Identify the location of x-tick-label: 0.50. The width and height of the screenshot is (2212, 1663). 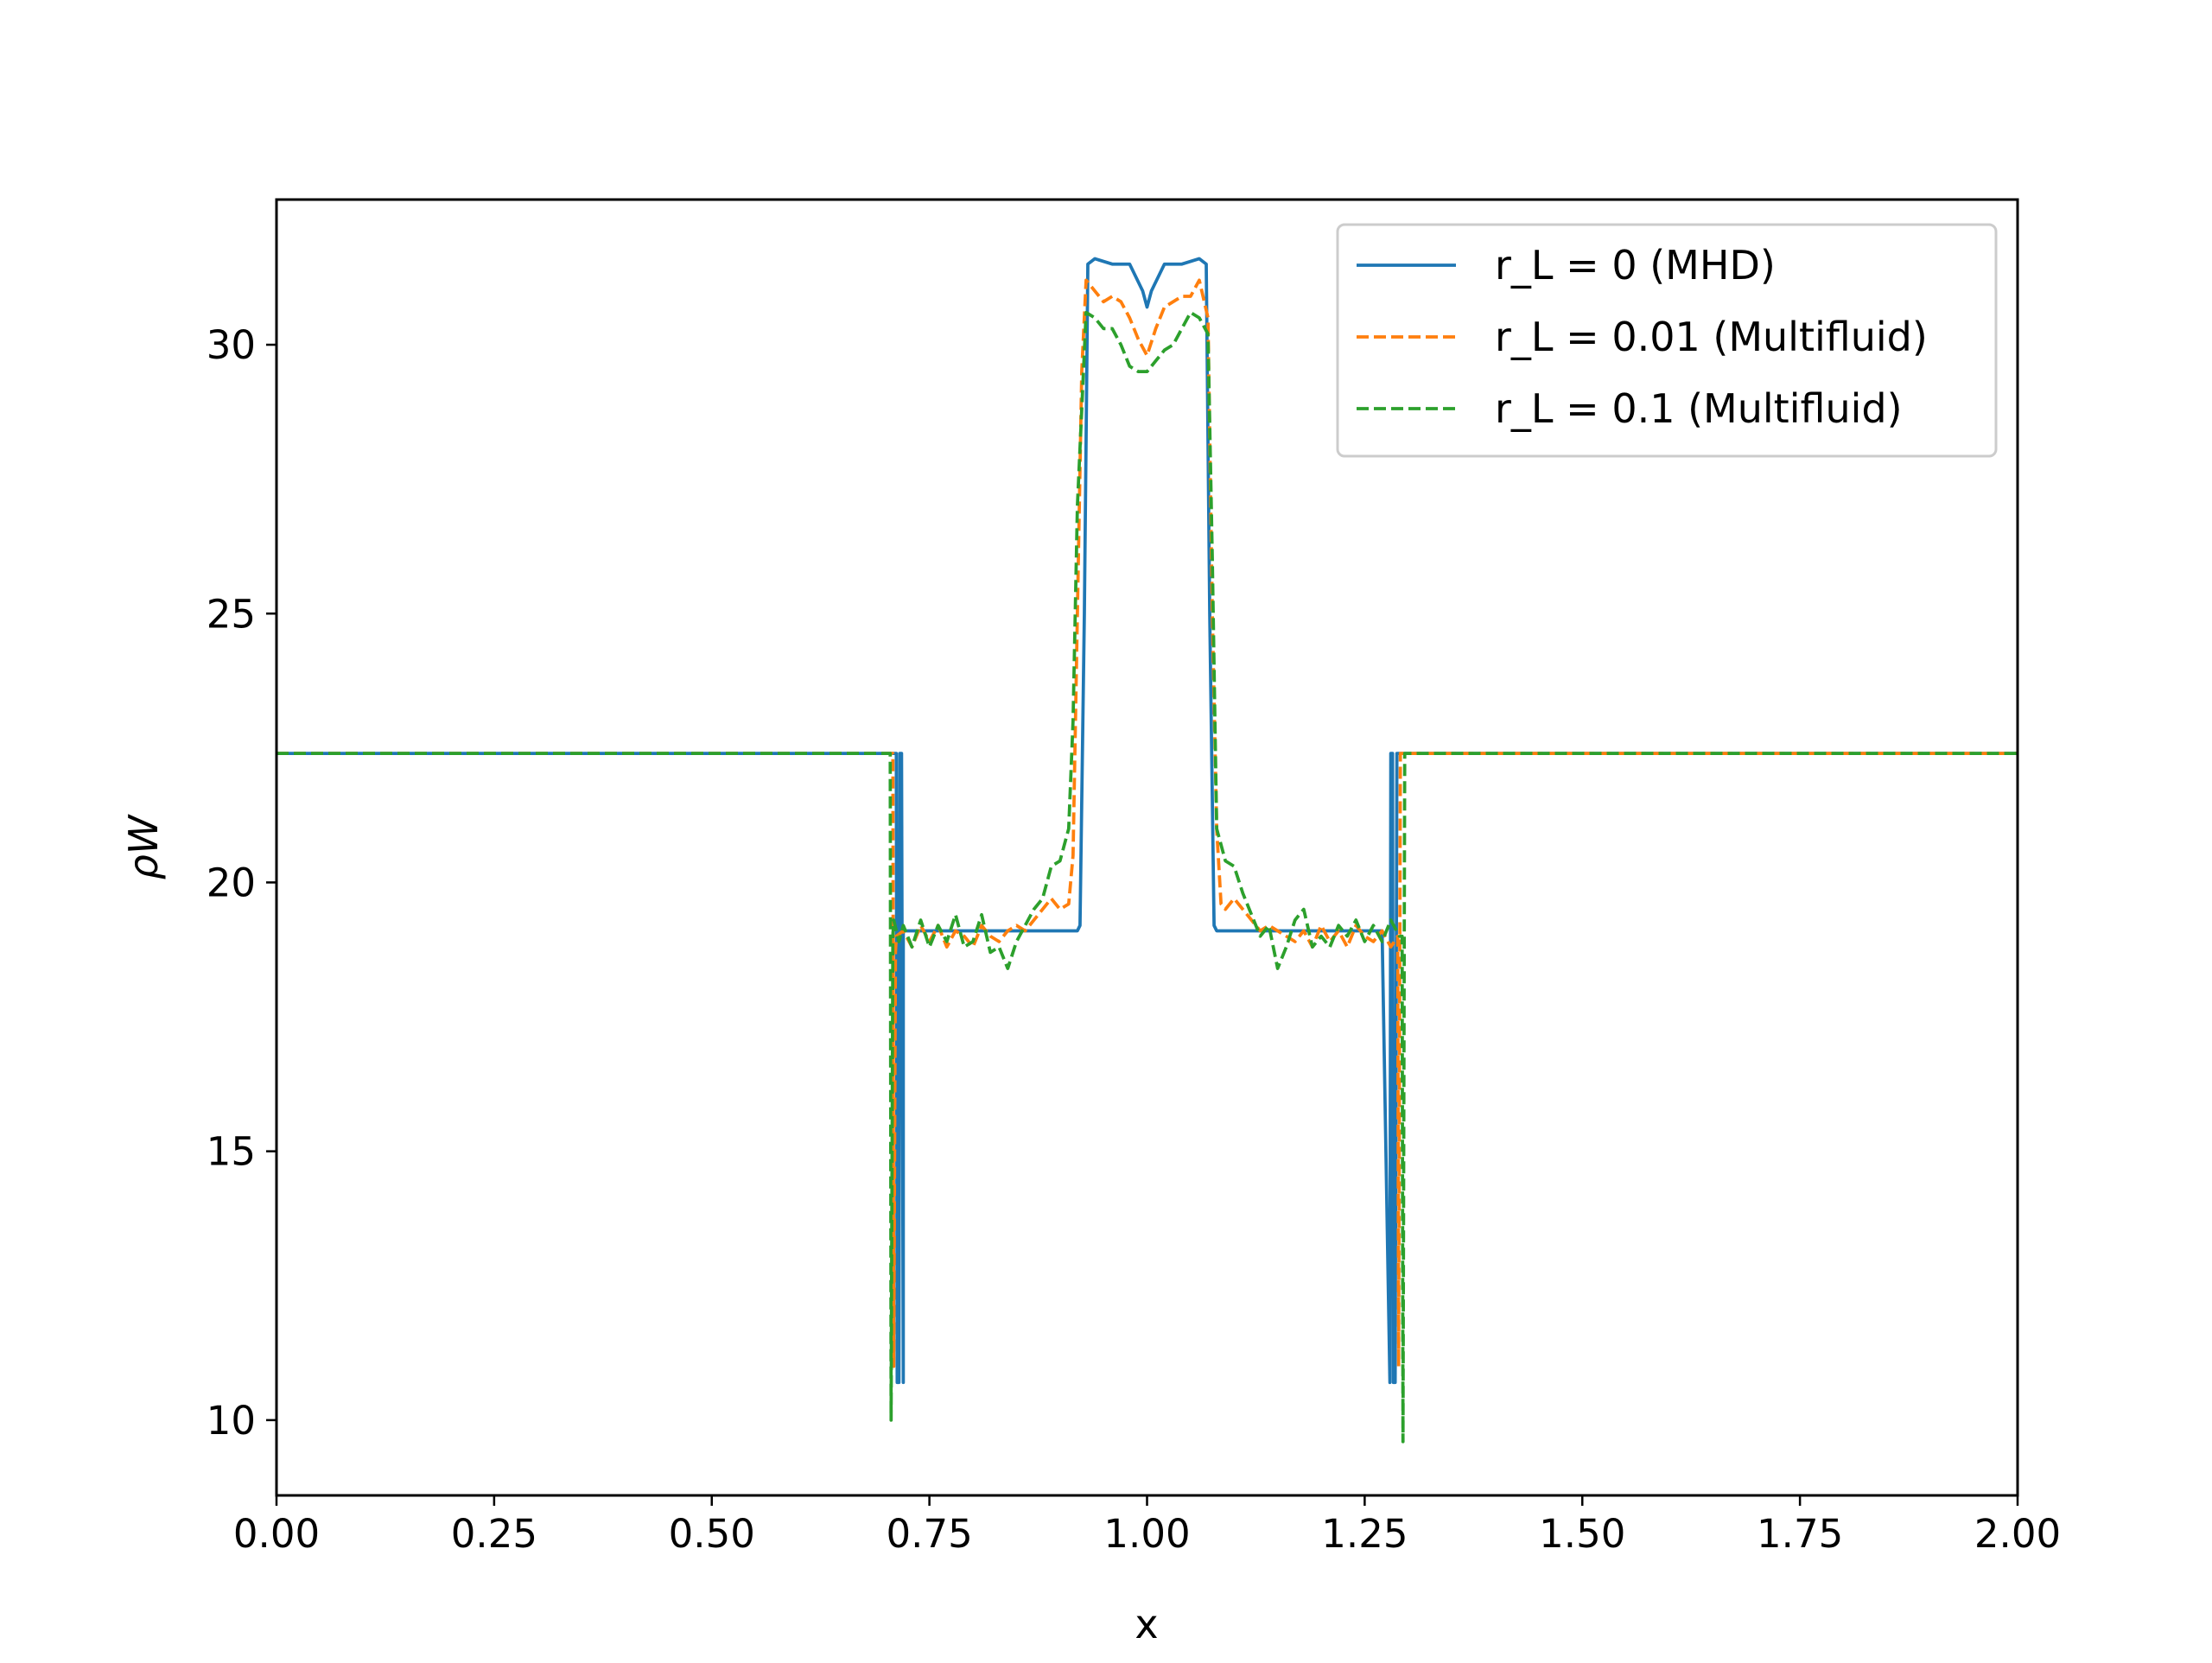
(712, 1534).